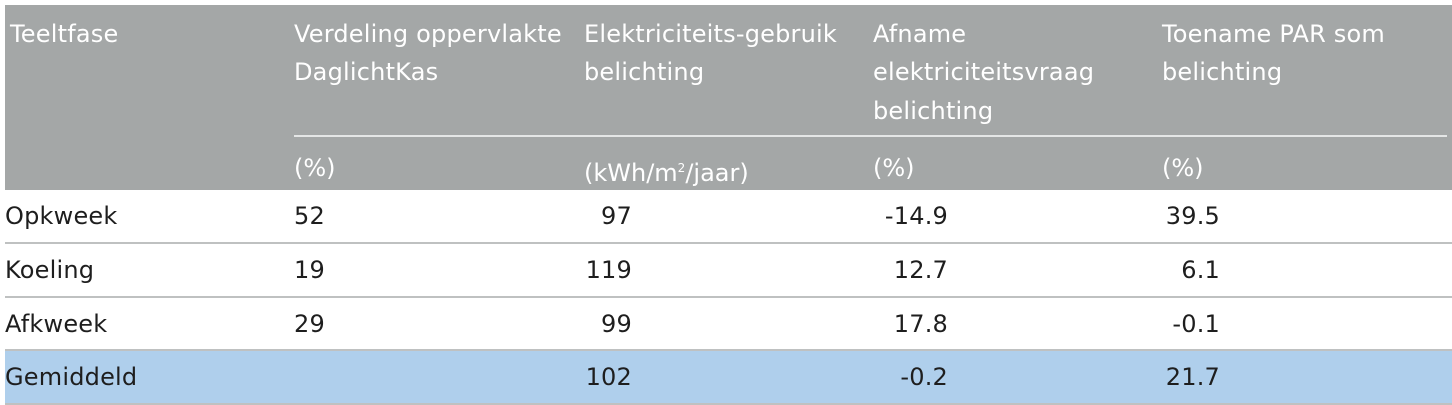  I want to click on cell-toename: 6.1, so click(1200, 270).